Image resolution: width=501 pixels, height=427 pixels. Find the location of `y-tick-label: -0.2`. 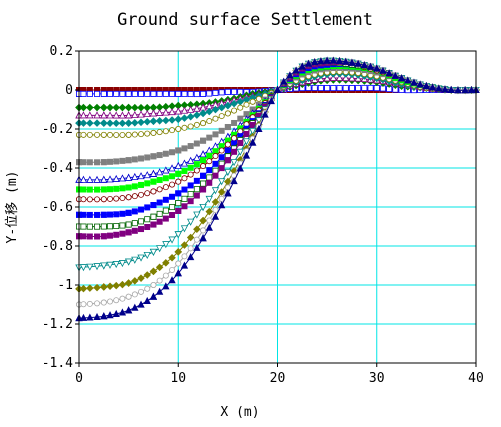

y-tick-label: -0.2 is located at coordinates (57, 129).